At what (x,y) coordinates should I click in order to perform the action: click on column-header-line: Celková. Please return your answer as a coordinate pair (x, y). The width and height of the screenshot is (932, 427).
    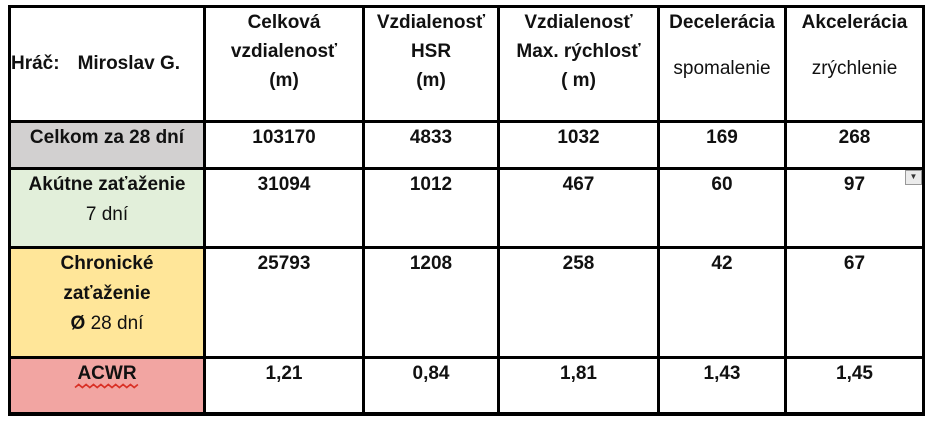
    Looking at the image, I should click on (284, 22).